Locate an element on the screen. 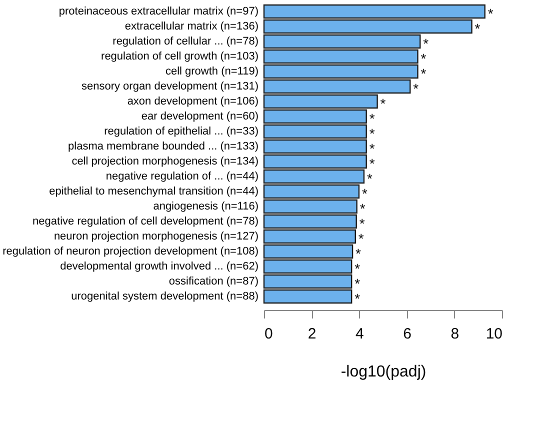 Image resolution: width=548 pixels, height=421 pixels. x-axis-title: -log10(padj) is located at coordinates (383, 372).